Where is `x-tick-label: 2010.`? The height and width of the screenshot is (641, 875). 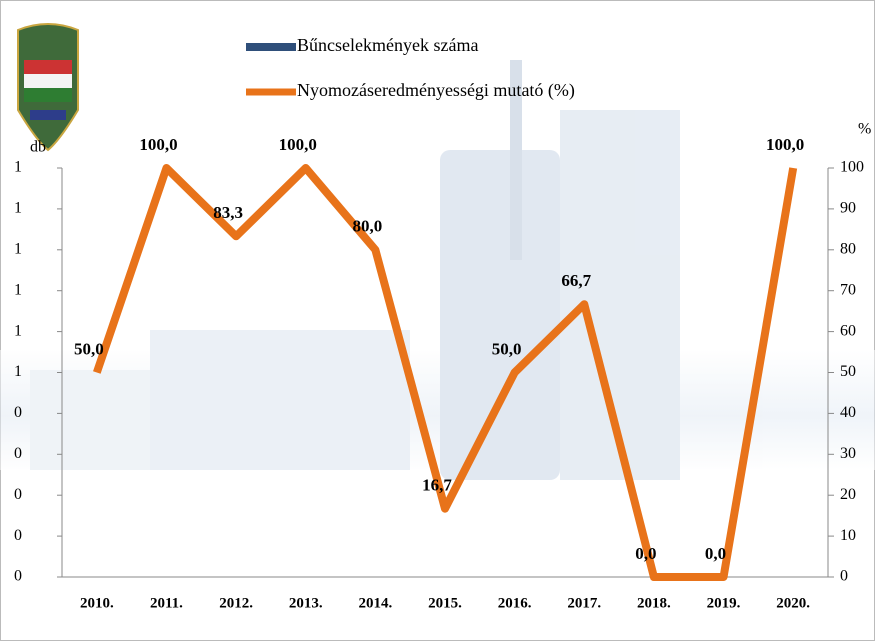 x-tick-label: 2010. is located at coordinates (97, 603).